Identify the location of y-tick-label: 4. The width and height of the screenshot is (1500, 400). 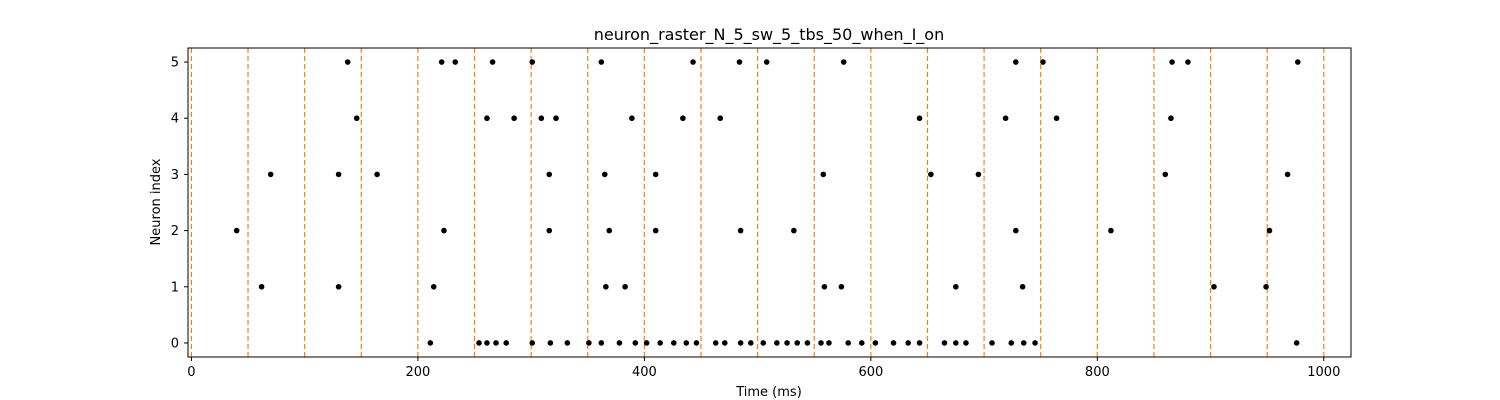
(175, 119).